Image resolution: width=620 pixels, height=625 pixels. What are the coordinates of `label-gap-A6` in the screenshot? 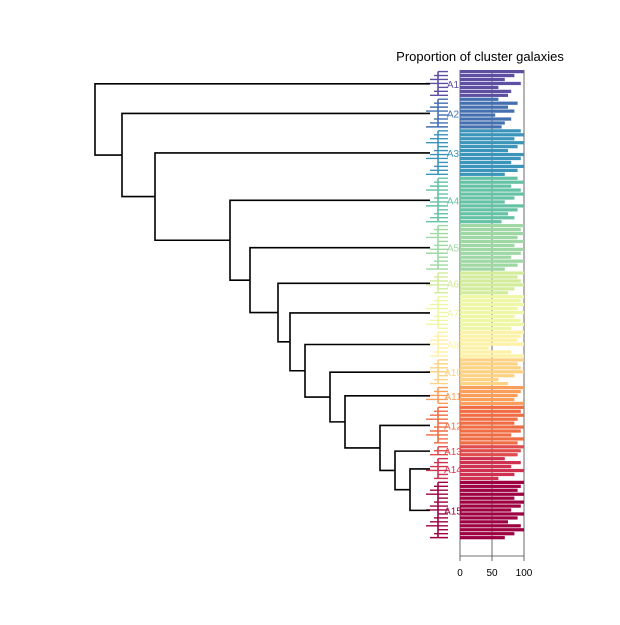 It's located at (454, 283).